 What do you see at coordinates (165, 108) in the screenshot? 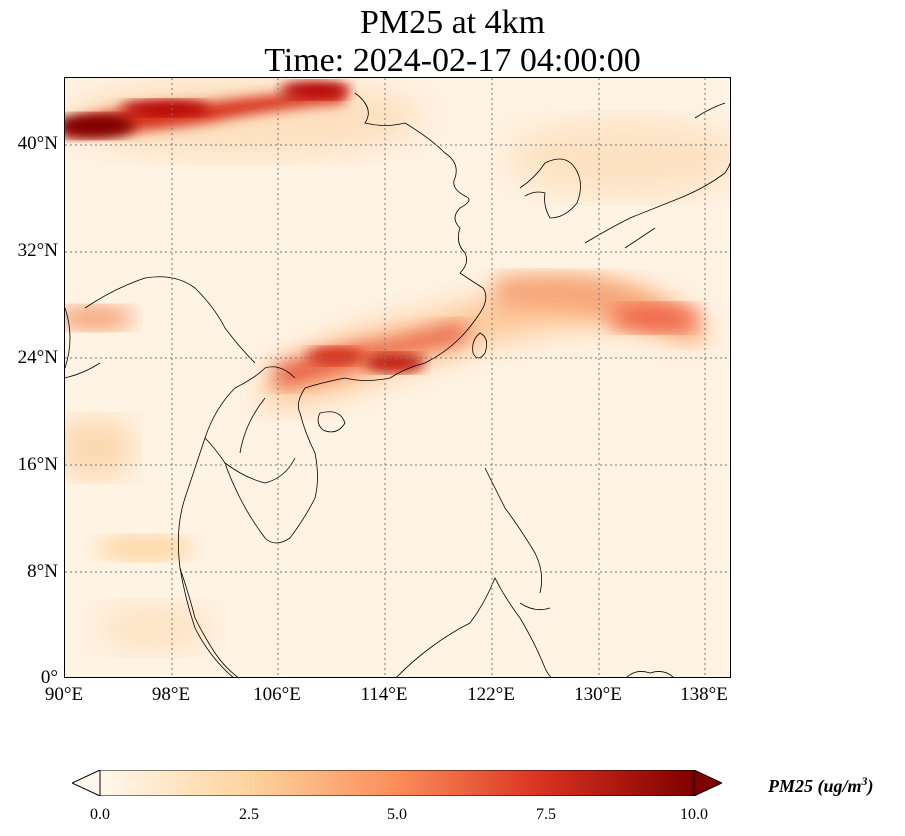
I see `pm25-peak-north-mid` at bounding box center [165, 108].